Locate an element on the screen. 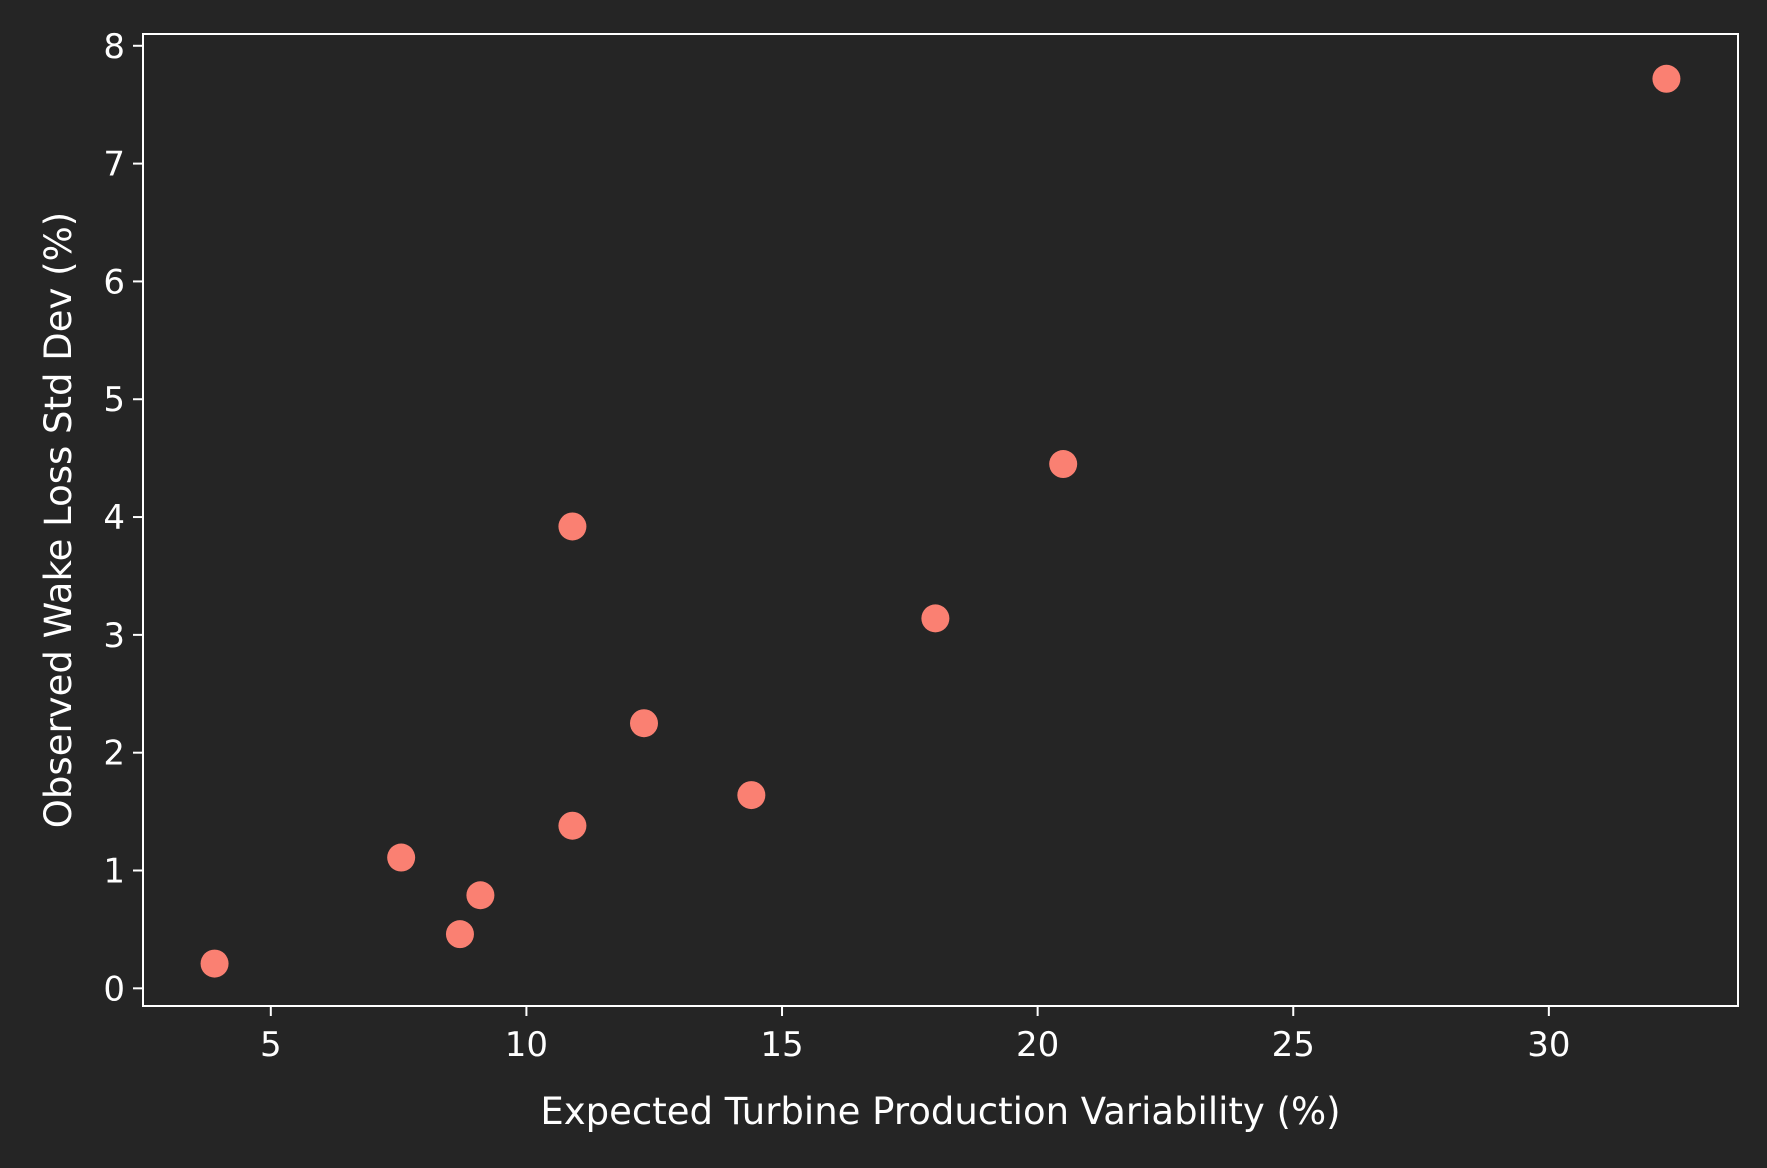 The width and height of the screenshot is (1767, 1168). y-tick-label: 4 is located at coordinates (114, 518).